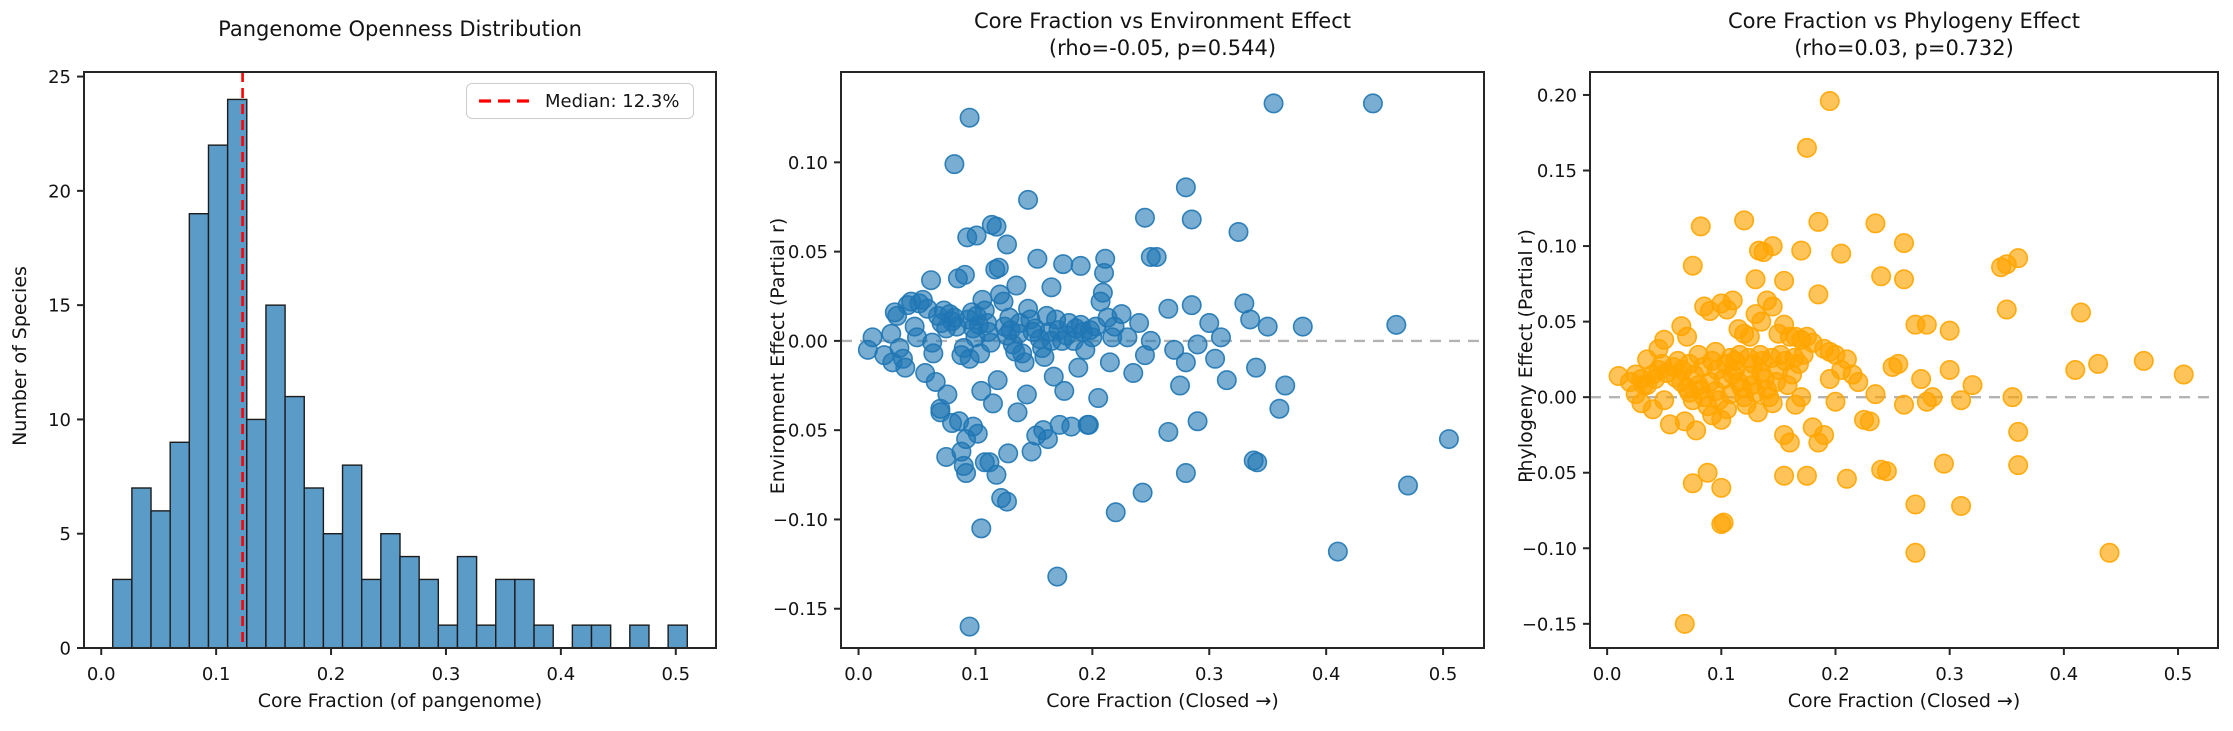  Describe the element at coordinates (59, 77) in the screenshot. I see `svg-text: 25` at that location.